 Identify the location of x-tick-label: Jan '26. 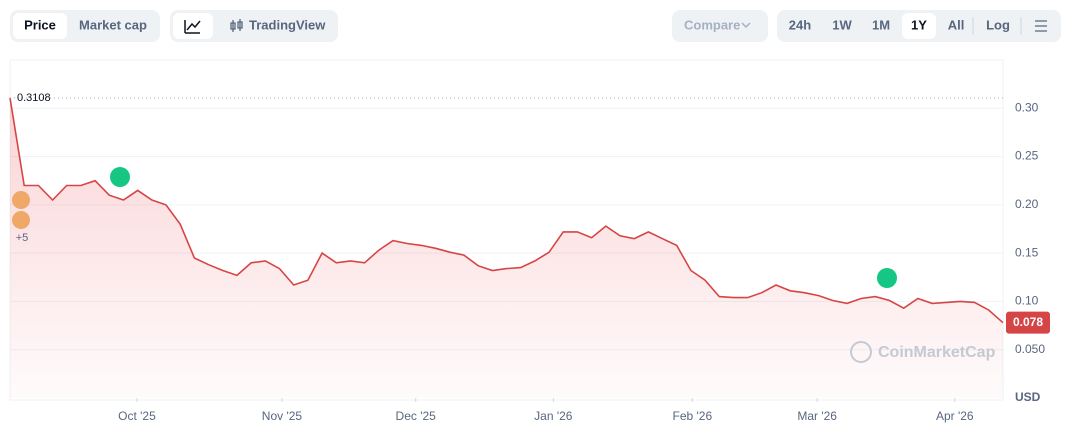
(553, 416).